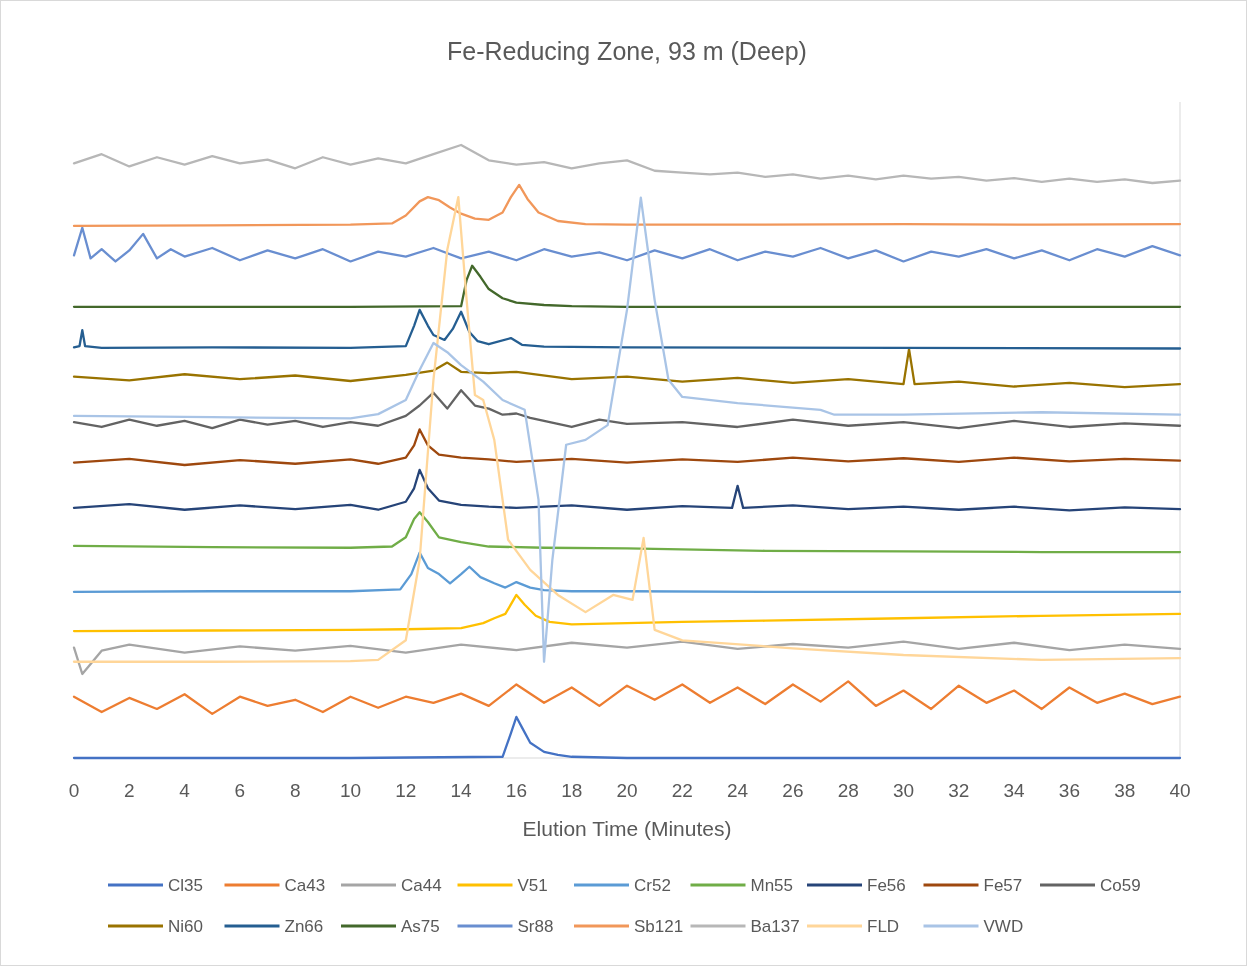 The height and width of the screenshot is (966, 1247). Describe the element at coordinates (682, 790) in the screenshot. I see `x-tick-label: 22` at that location.